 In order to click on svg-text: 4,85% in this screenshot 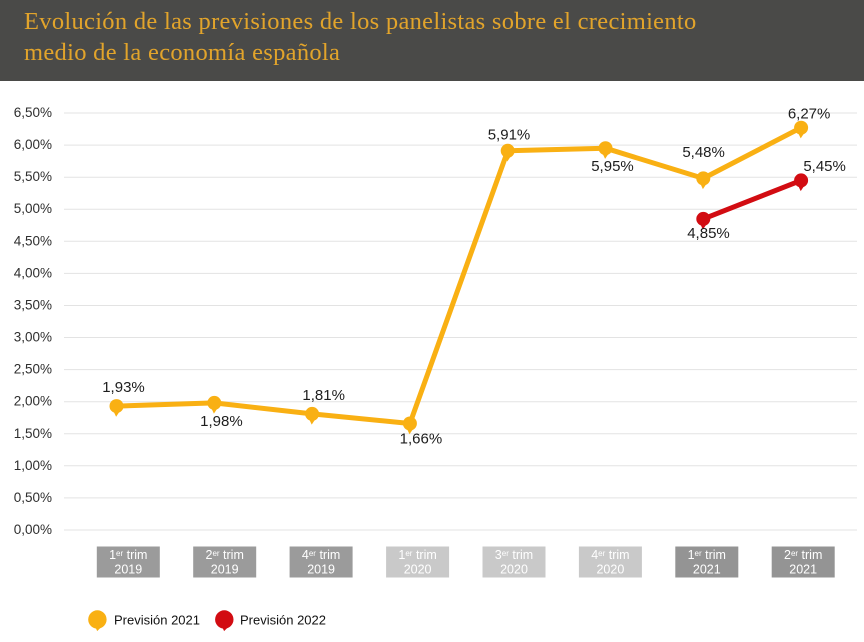, I will do `click(708, 233)`.